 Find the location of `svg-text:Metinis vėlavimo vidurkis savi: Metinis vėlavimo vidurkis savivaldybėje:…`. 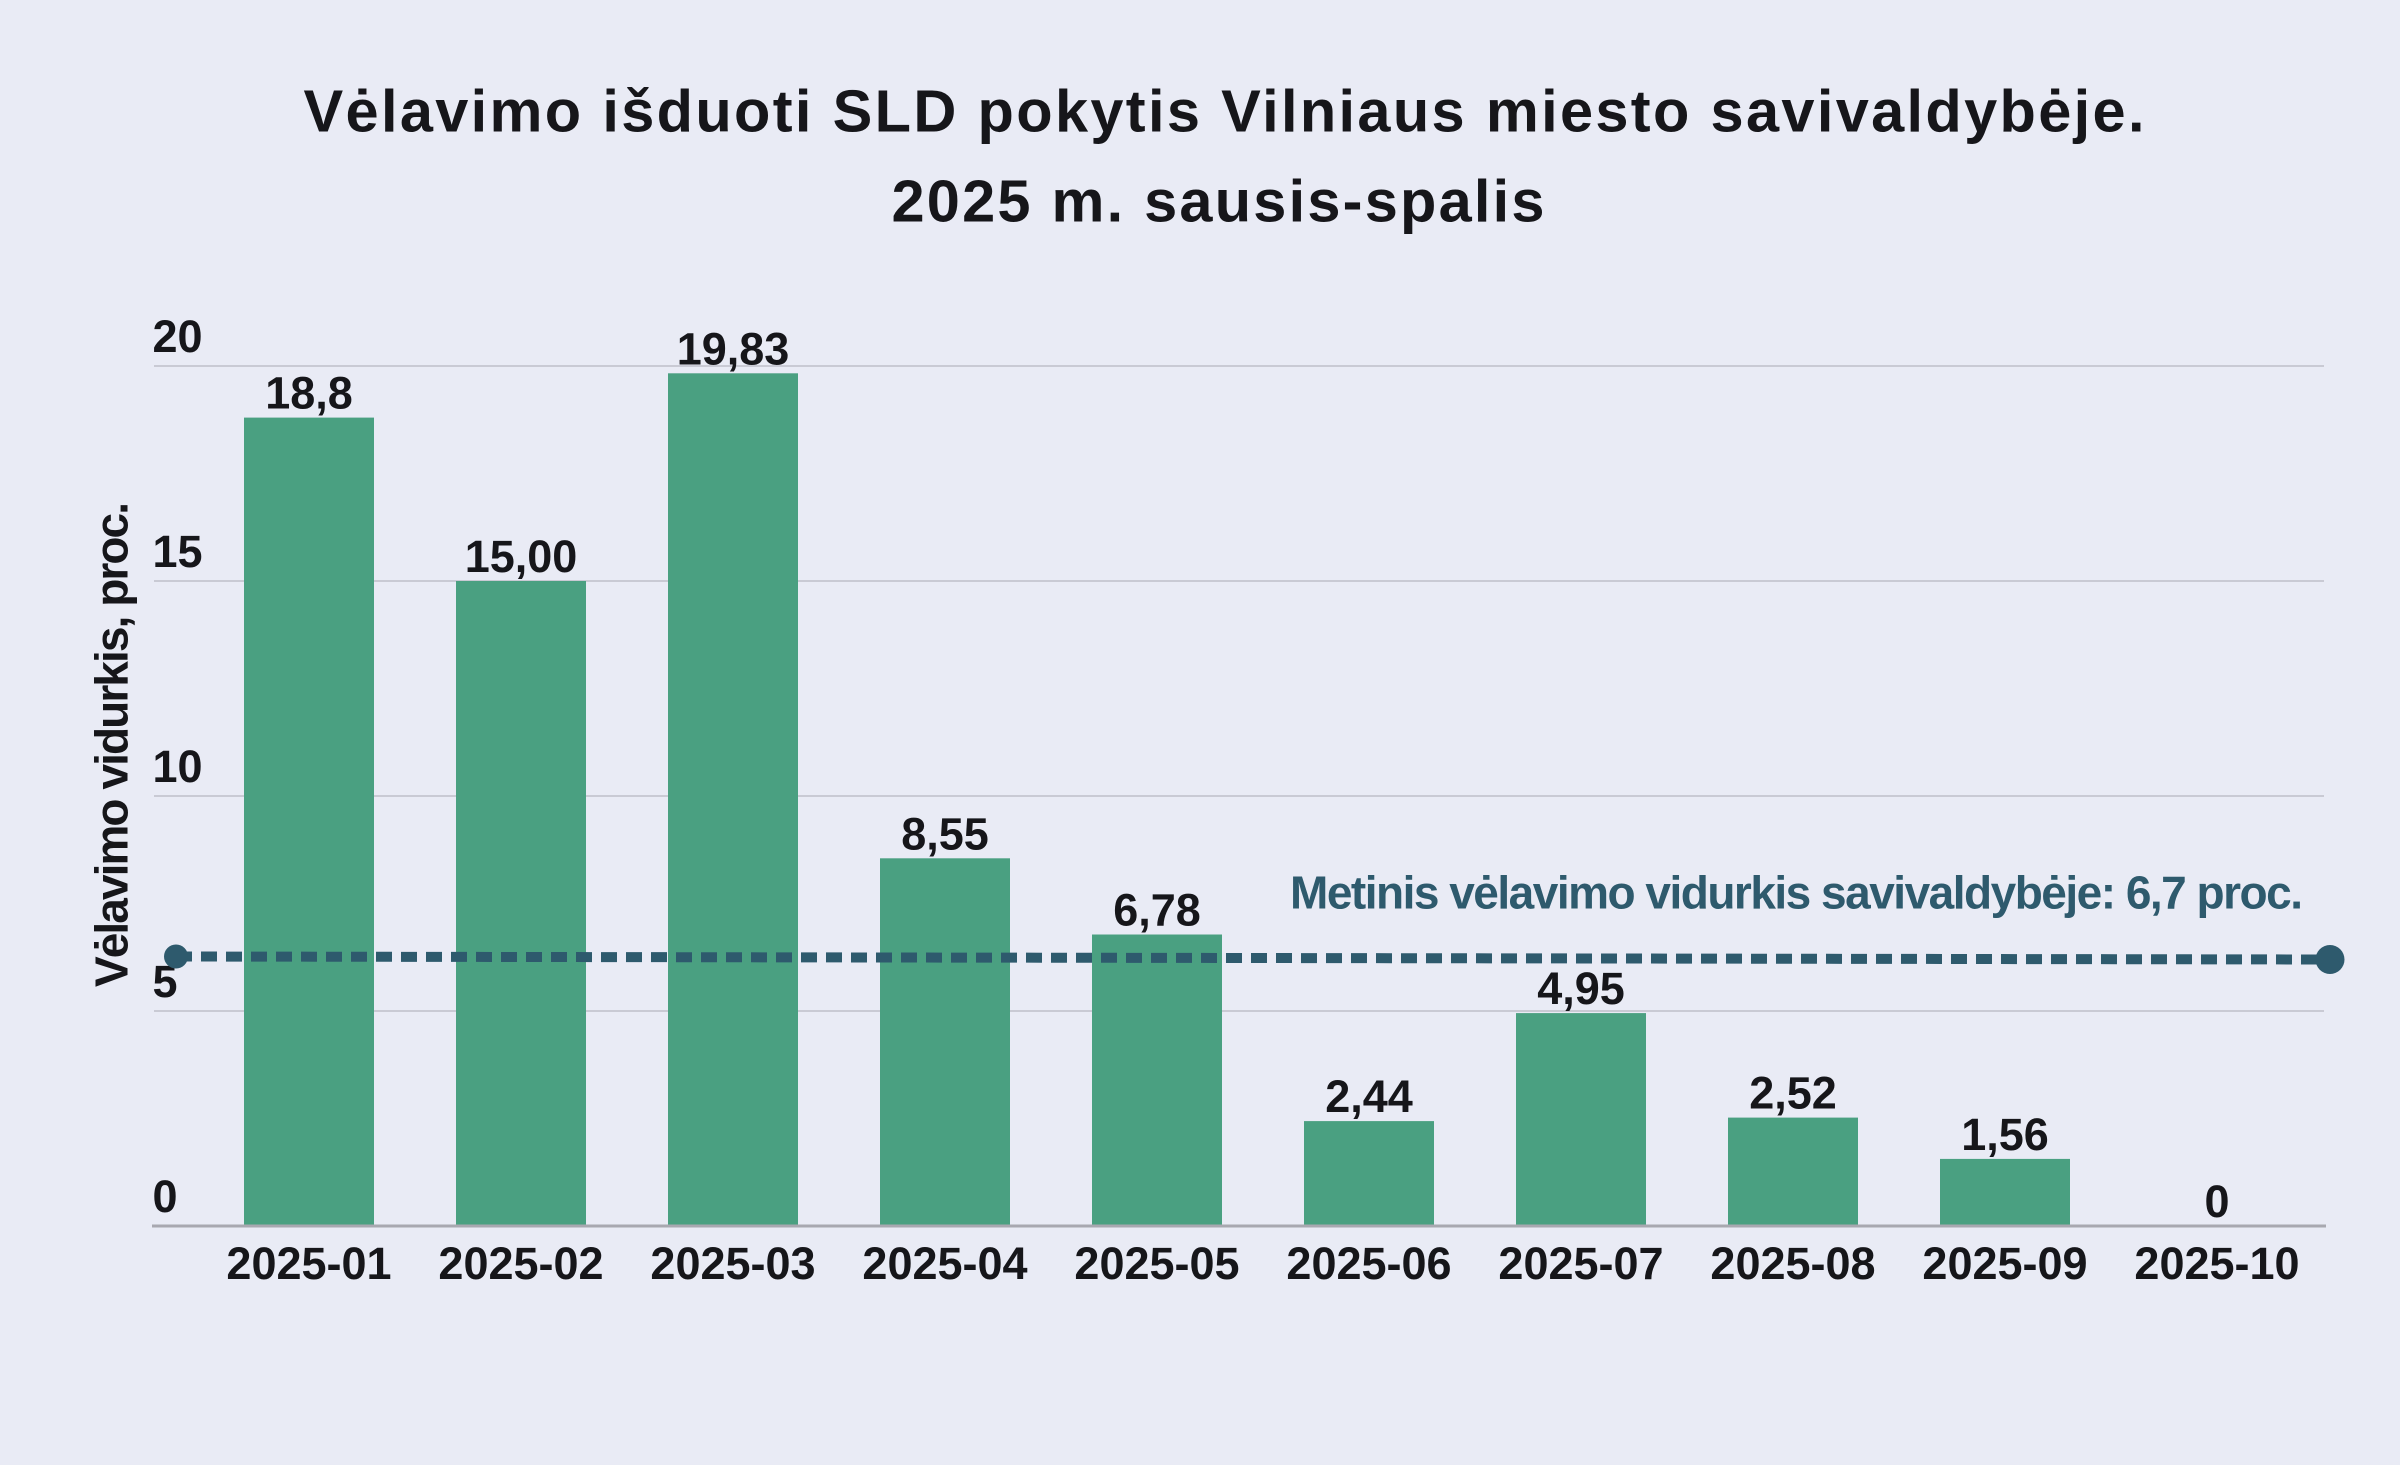

svg-text:Metinis vėlavimo vidurkis savi: Metinis vėlavimo vidurkis savivaldybėje:… is located at coordinates (1796, 893).